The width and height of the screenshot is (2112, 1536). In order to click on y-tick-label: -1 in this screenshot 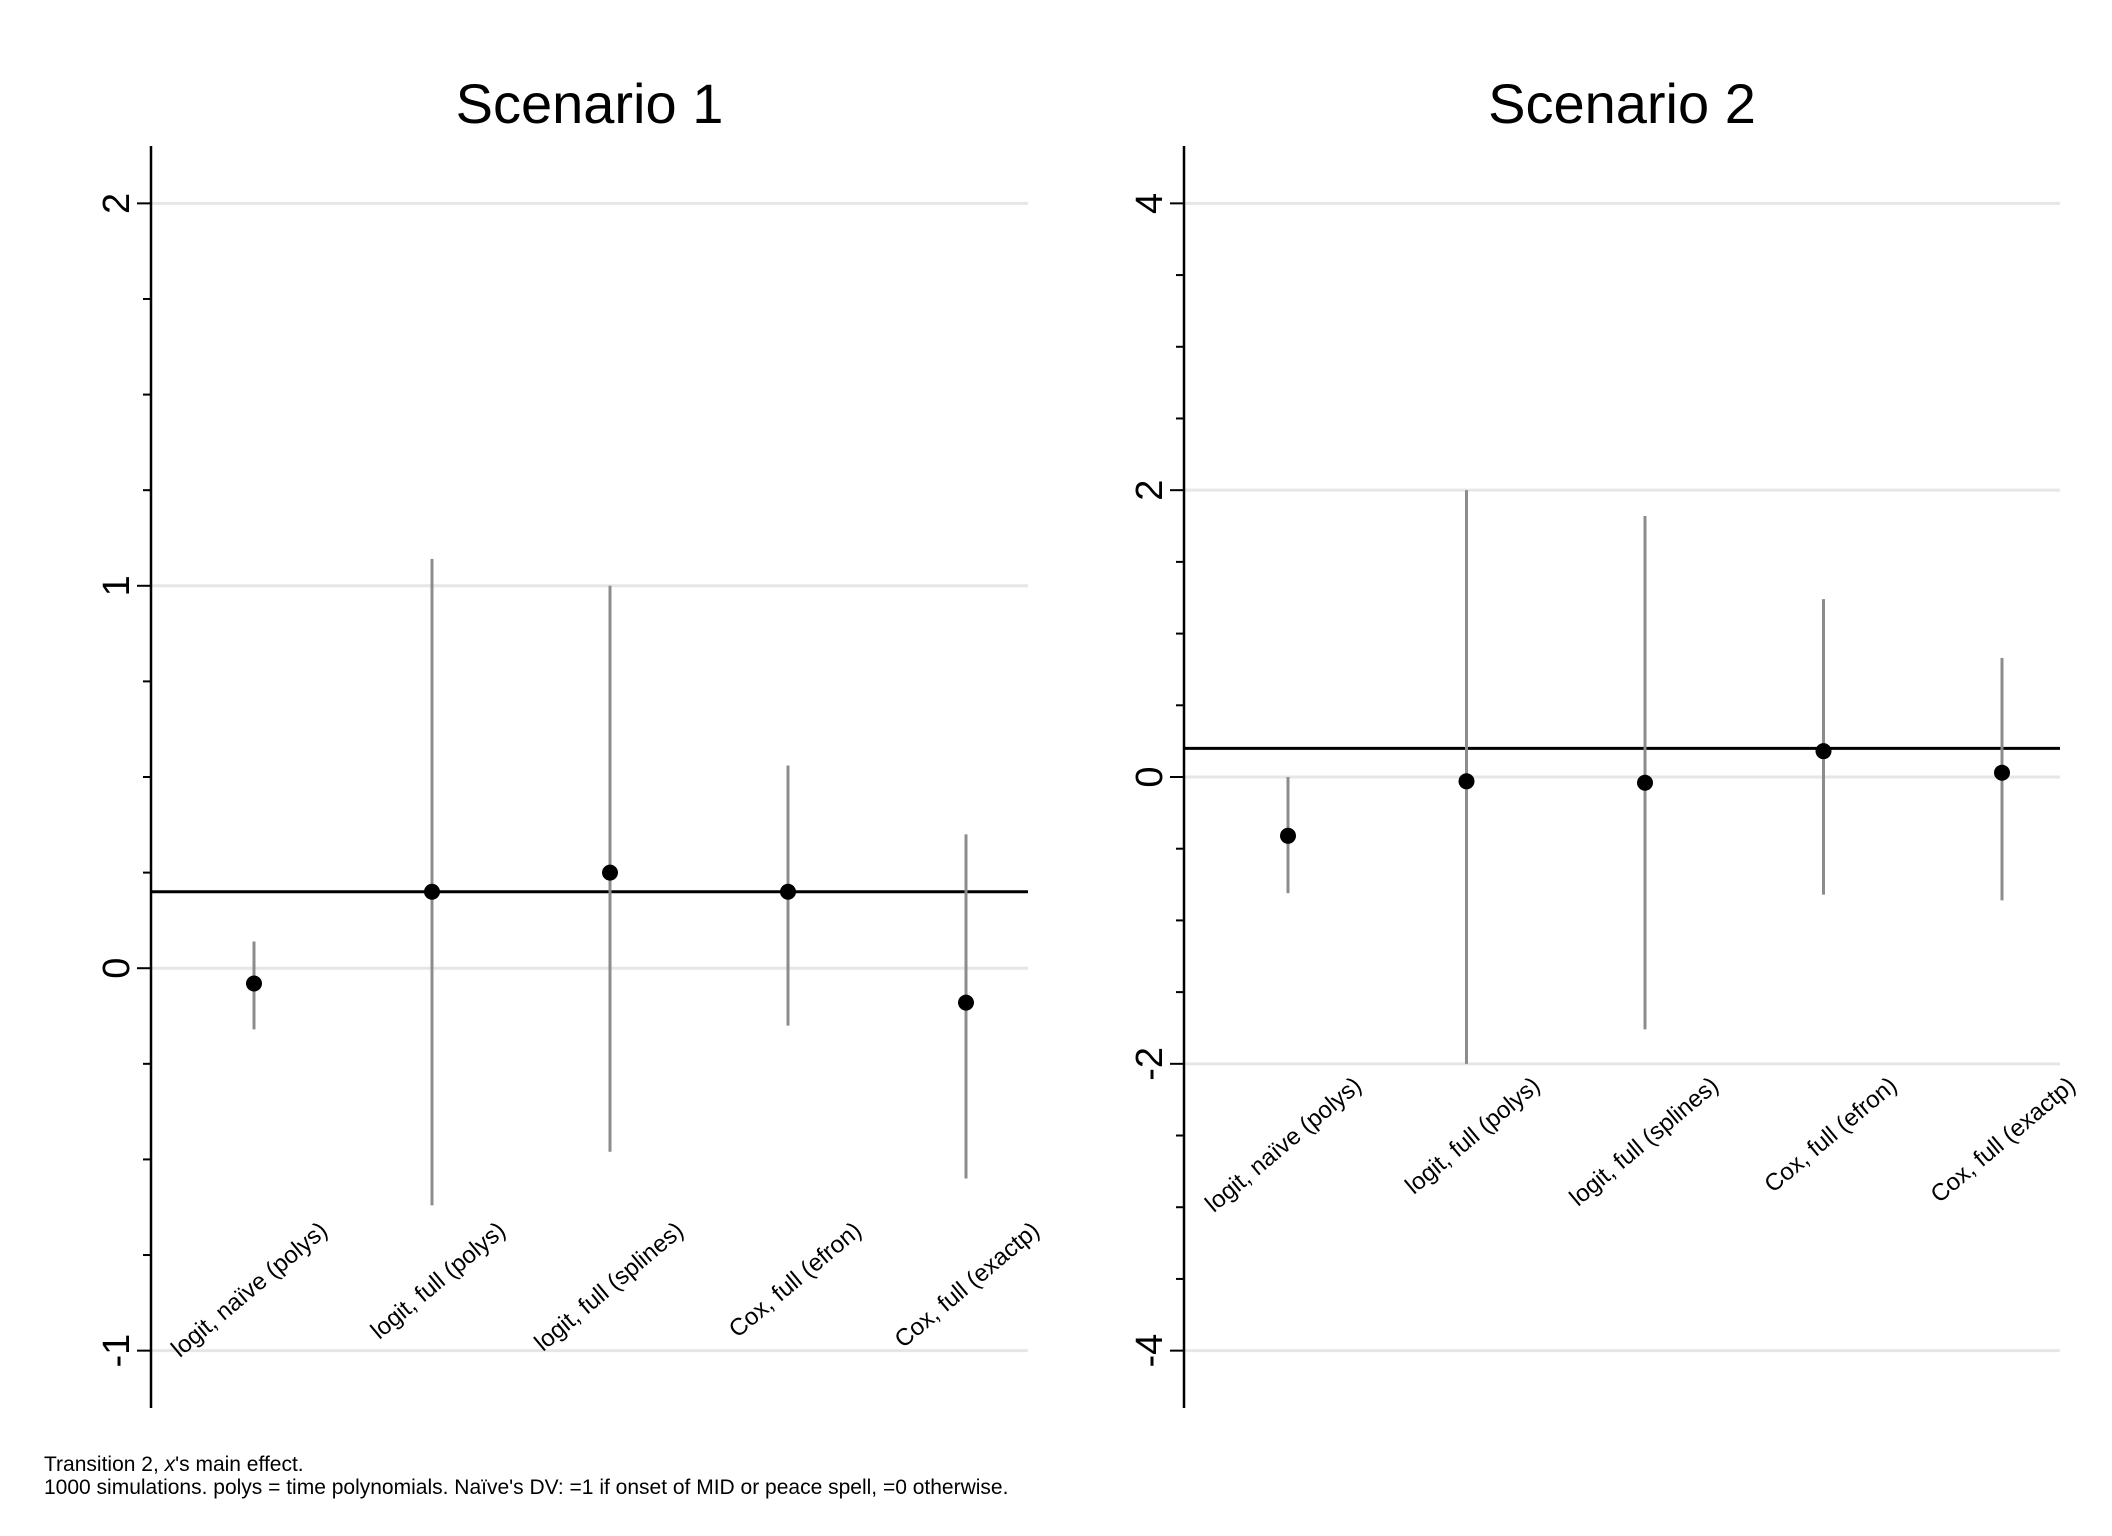, I will do `click(117, 1351)`.